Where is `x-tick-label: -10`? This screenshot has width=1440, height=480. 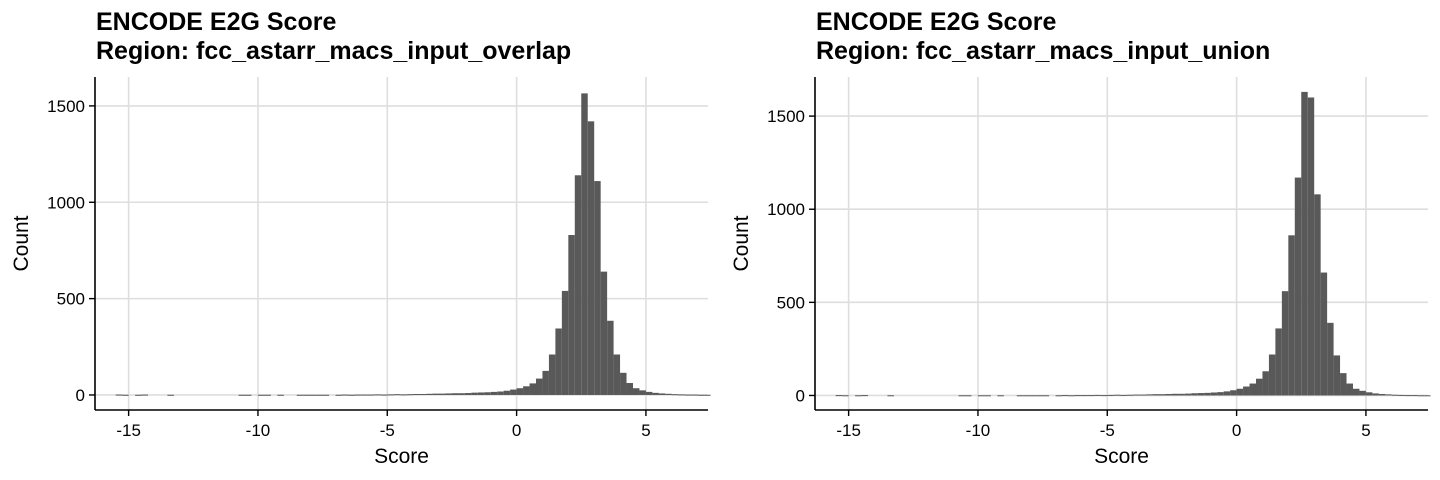 x-tick-label: -10 is located at coordinates (258, 430).